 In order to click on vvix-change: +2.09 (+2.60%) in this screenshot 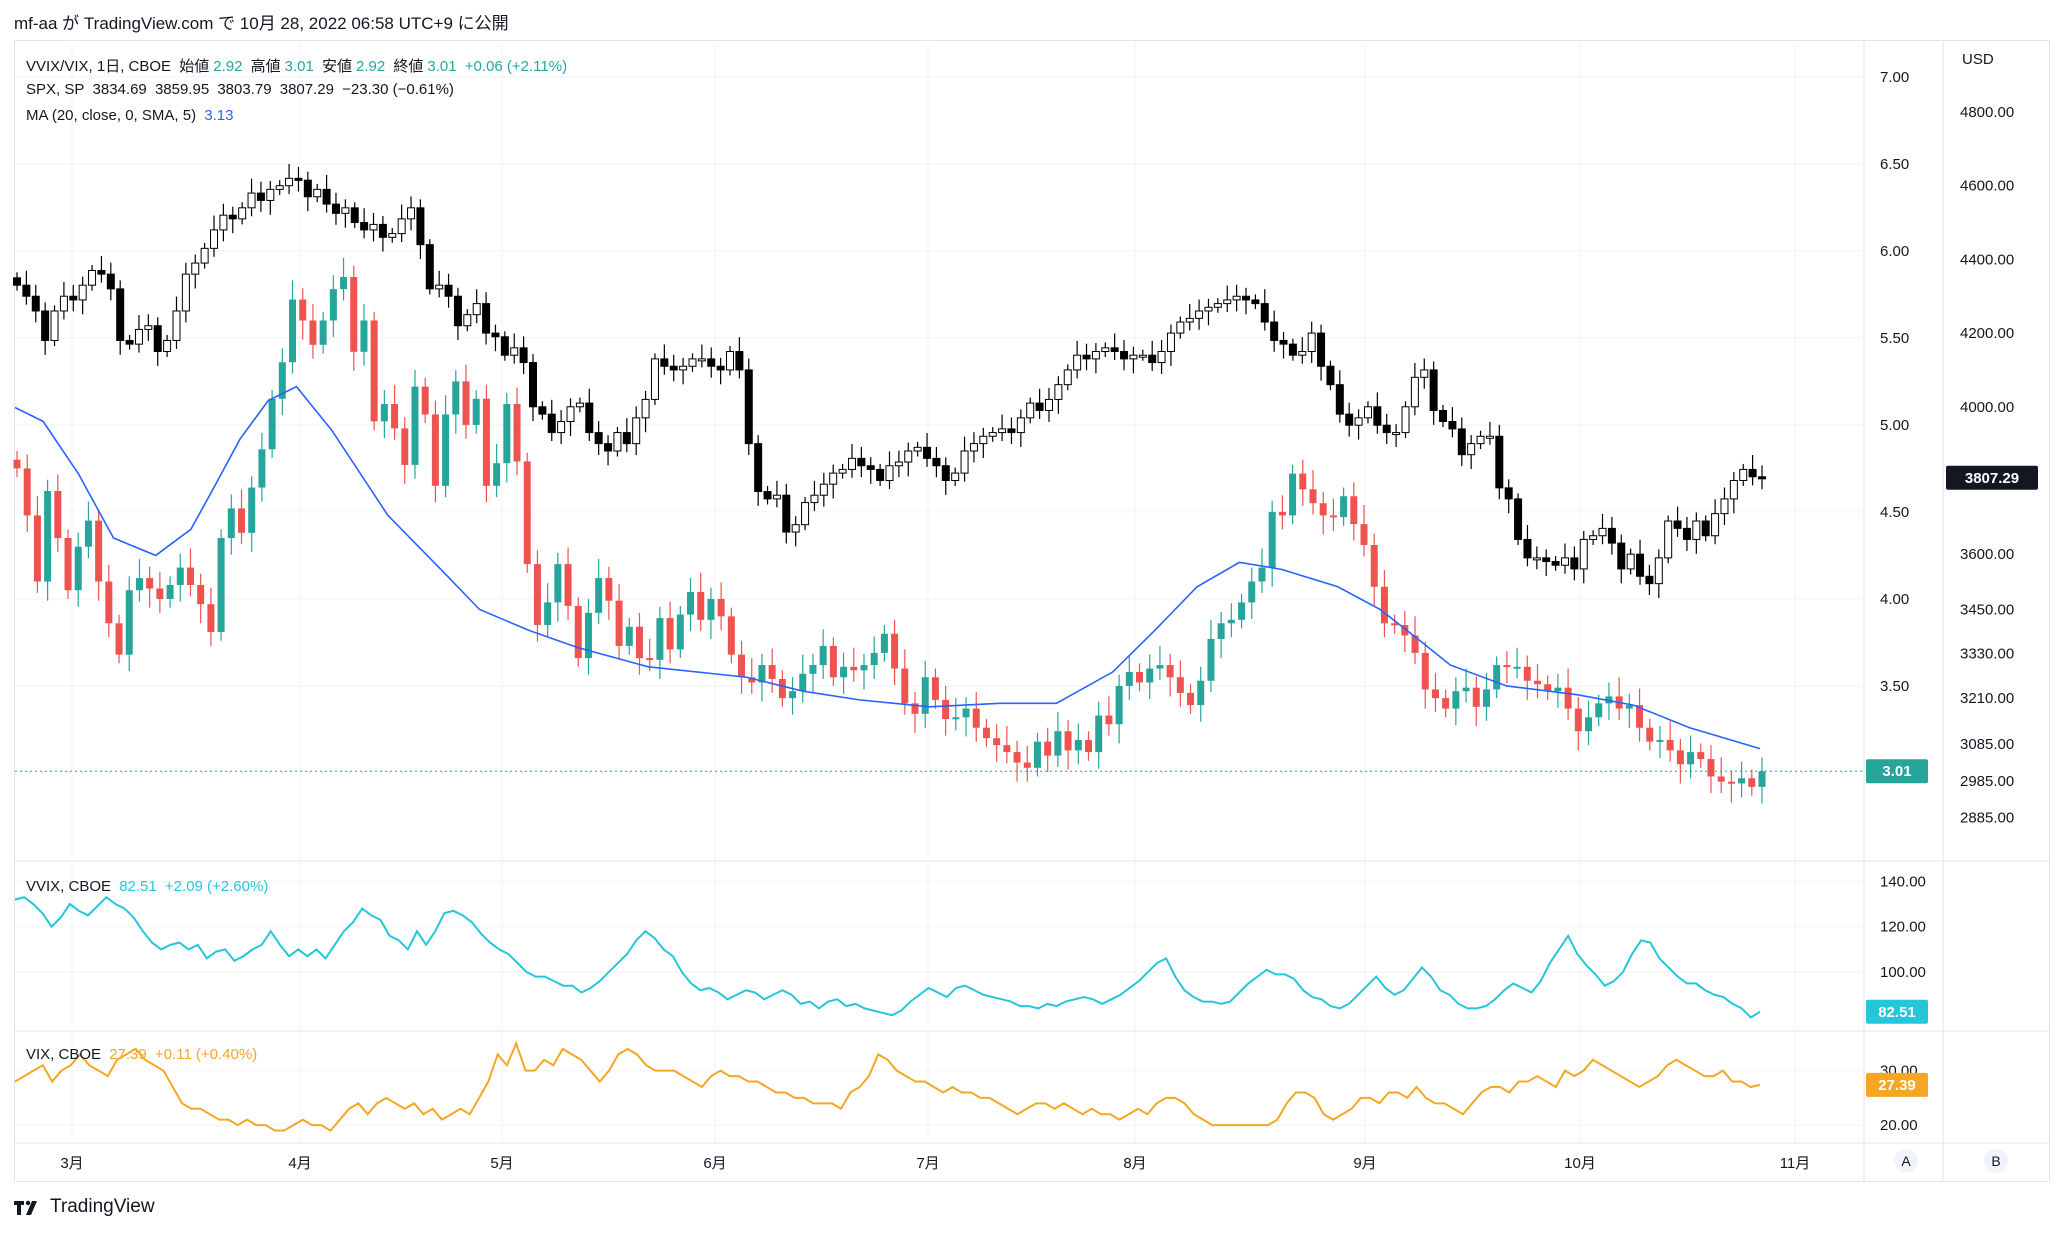, I will do `click(216, 886)`.